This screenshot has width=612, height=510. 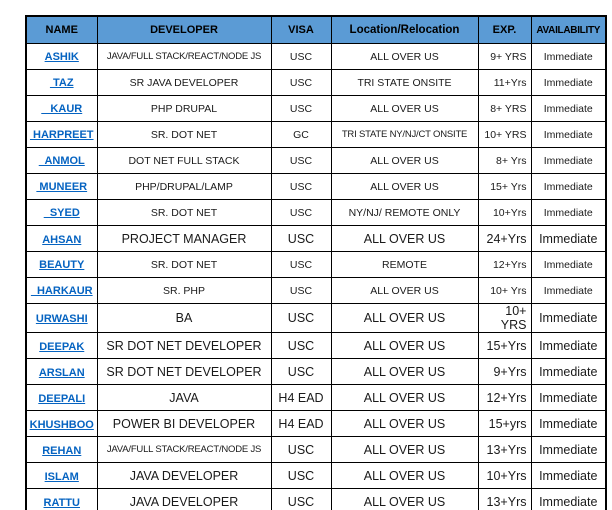 What do you see at coordinates (61, 29) in the screenshot?
I see `column-header-name: NAME` at bounding box center [61, 29].